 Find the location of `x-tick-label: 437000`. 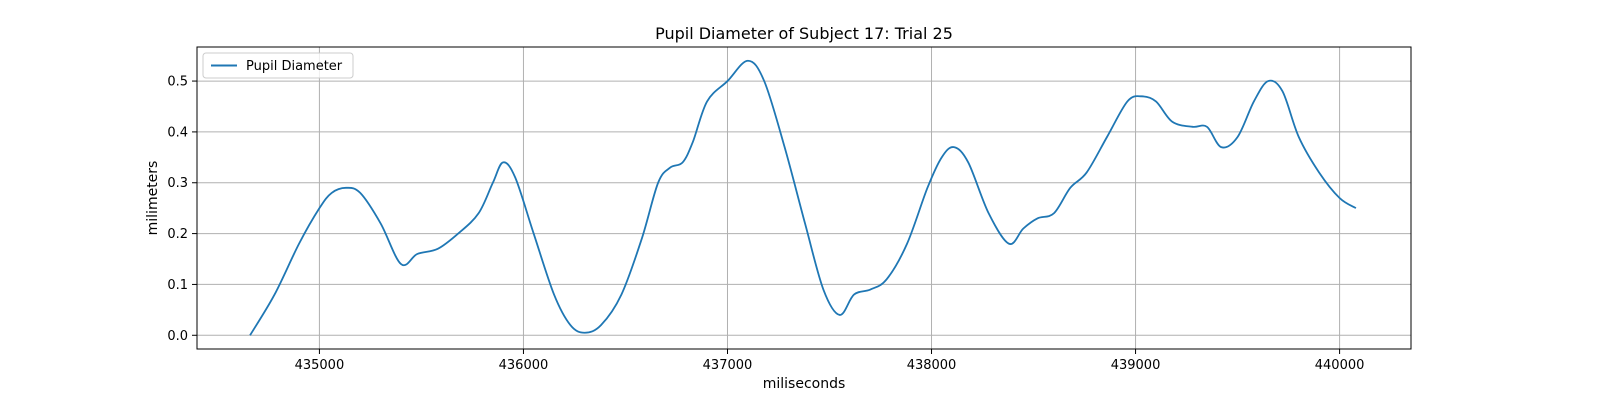

x-tick-label: 437000 is located at coordinates (728, 365).